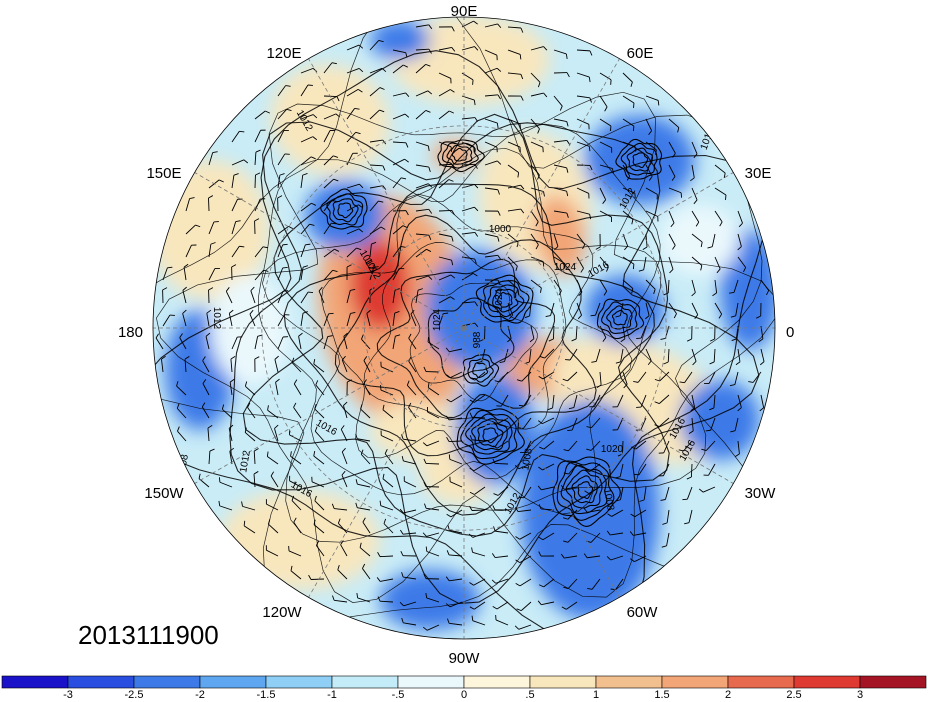 The width and height of the screenshot is (928, 702). Describe the element at coordinates (68, 695) in the screenshot. I see `colorbar-tick-label: -3` at that location.